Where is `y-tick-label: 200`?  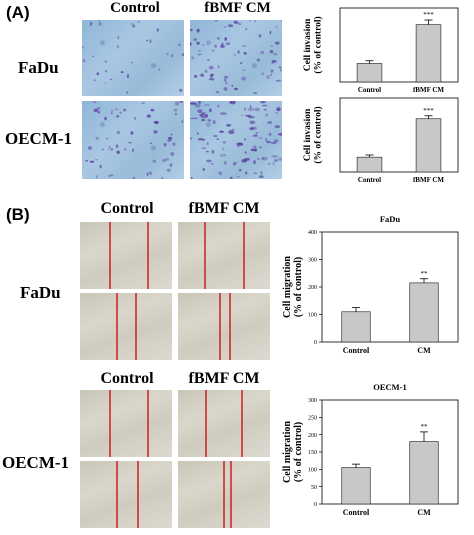 y-tick-label: 200 is located at coordinates (312, 436).